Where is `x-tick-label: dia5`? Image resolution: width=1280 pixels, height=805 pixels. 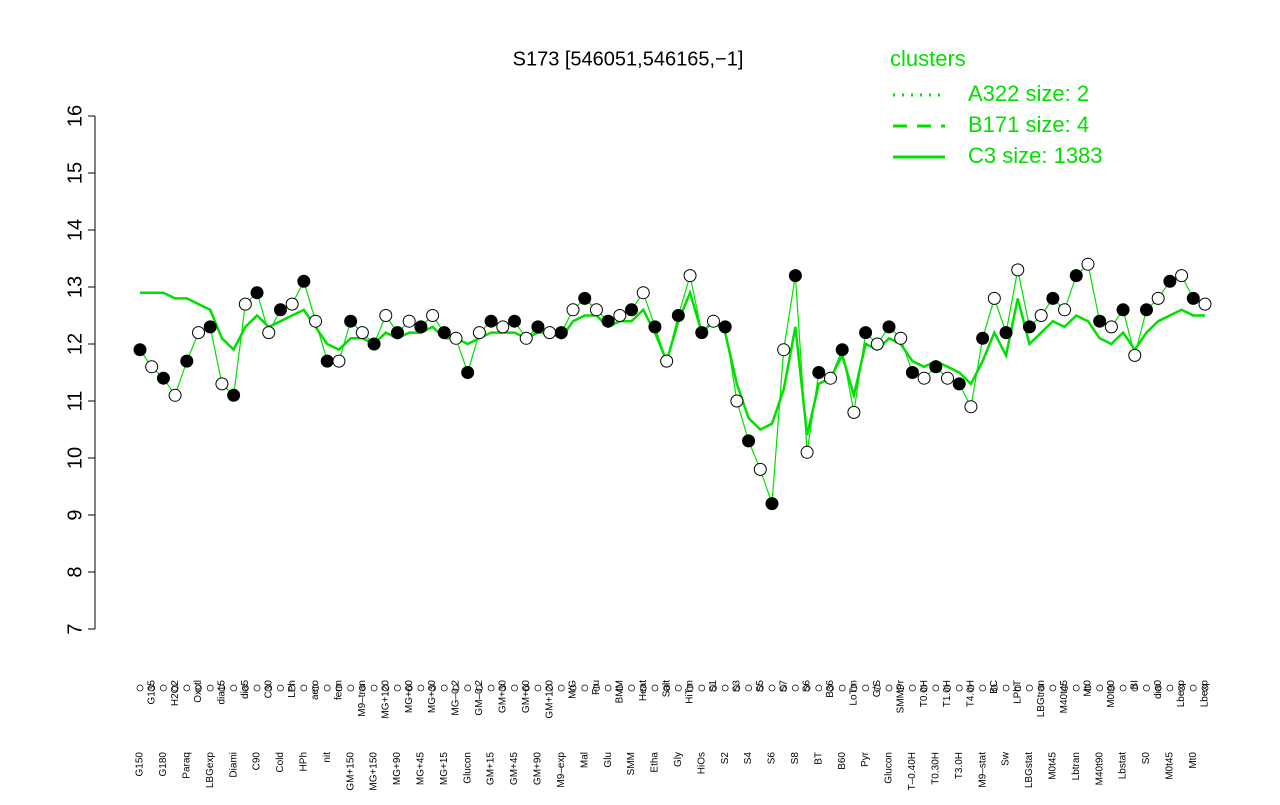 x-tick-label: dia5 is located at coordinates (245, 689).